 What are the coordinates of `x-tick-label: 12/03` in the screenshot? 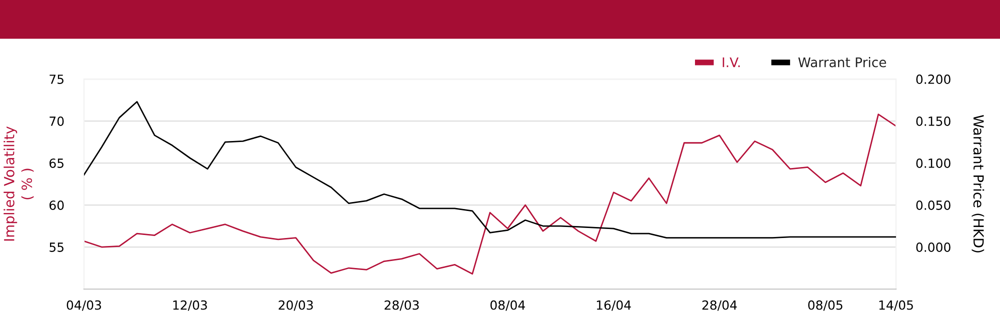 It's located at (190, 305).